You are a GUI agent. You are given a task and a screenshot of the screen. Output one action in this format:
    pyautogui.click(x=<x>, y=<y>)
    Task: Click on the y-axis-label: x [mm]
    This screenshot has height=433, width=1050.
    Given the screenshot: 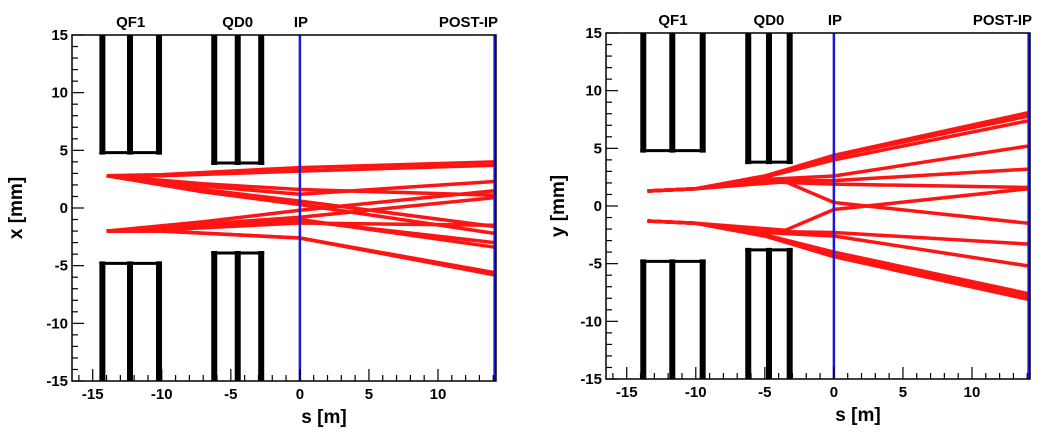 What is the action you would take?
    pyautogui.click(x=16, y=208)
    